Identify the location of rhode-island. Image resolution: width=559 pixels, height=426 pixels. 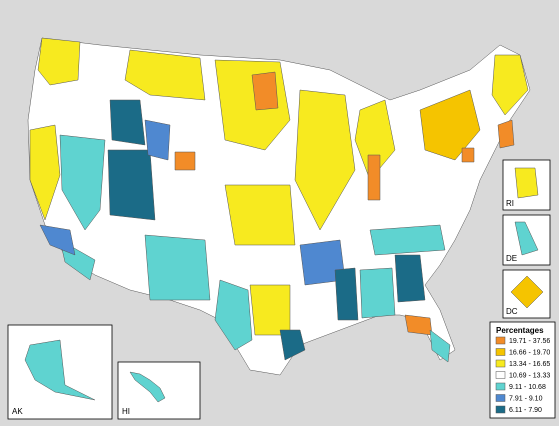
(526, 183).